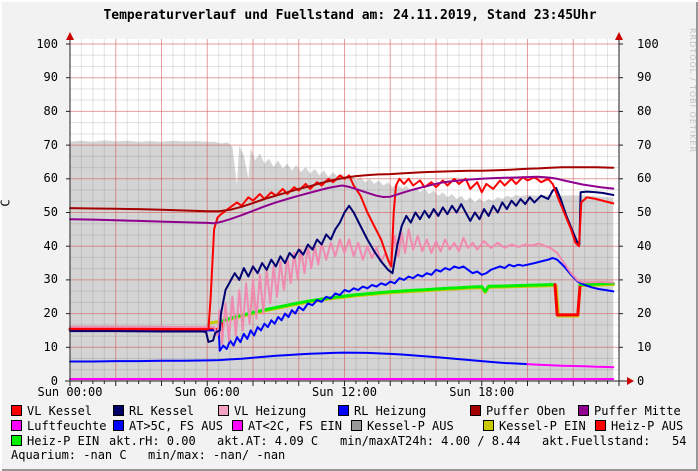 The height and width of the screenshot is (471, 698). I want to click on legend-item: Heiz-P AUS, so click(639, 426).